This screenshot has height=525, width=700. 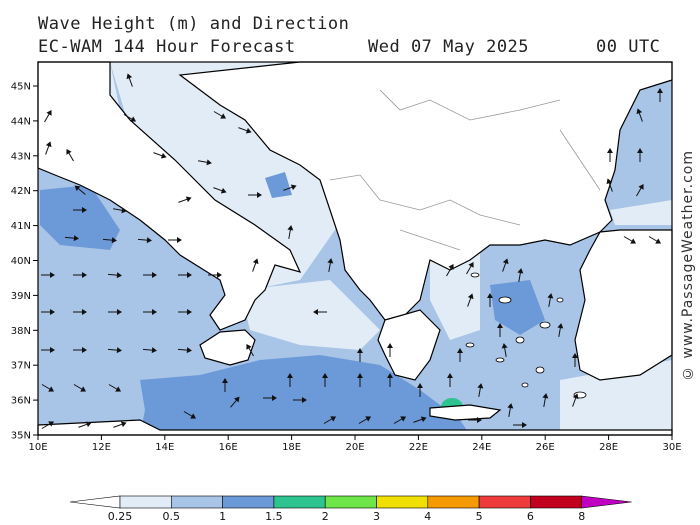 What do you see at coordinates (481, 447) in the screenshot?
I see `x-tick-label: 24E` at bounding box center [481, 447].